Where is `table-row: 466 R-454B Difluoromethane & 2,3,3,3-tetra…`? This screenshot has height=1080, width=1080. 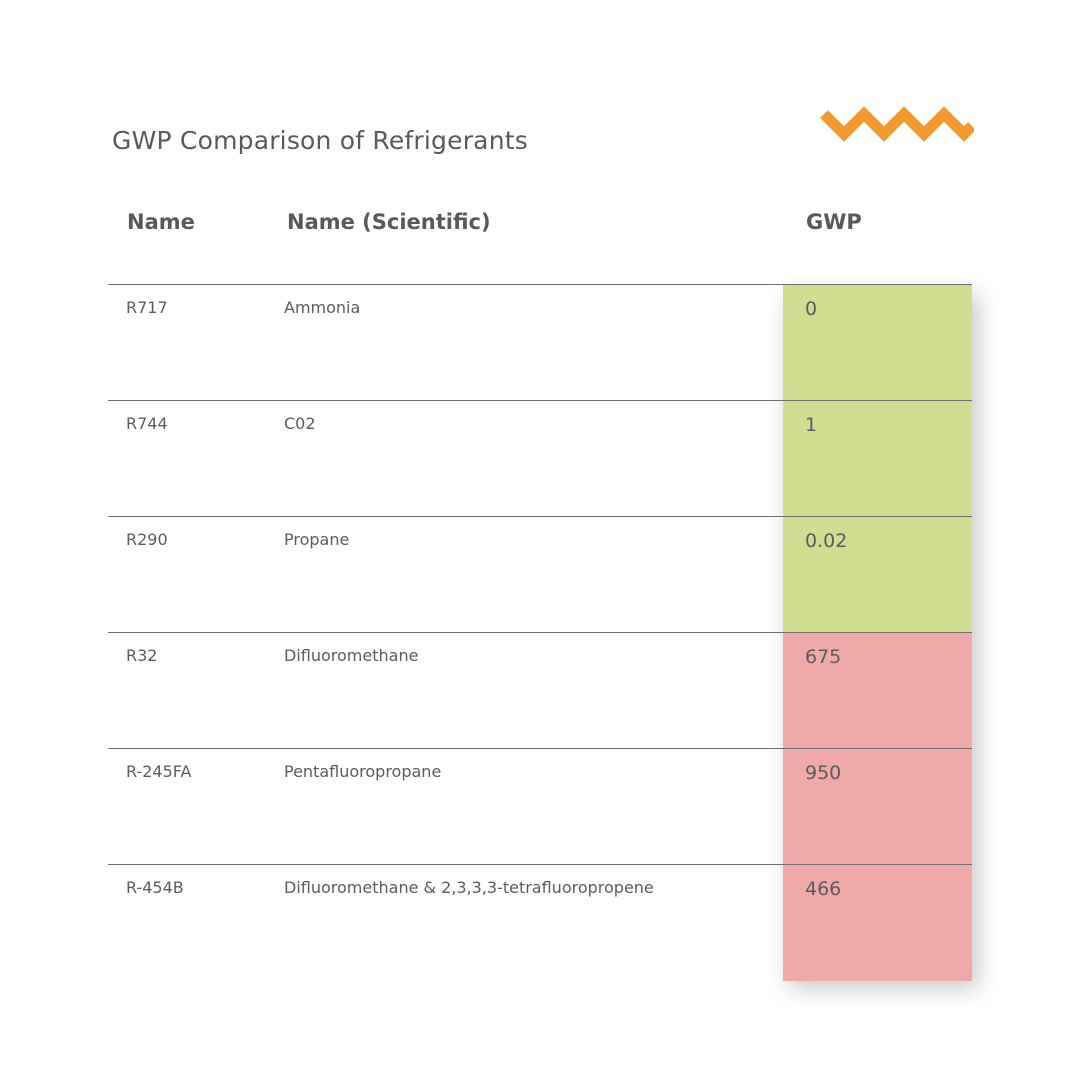 table-row: 466 R-454B Difluoromethane & 2,3,3,3-tetra… is located at coordinates (540, 922).